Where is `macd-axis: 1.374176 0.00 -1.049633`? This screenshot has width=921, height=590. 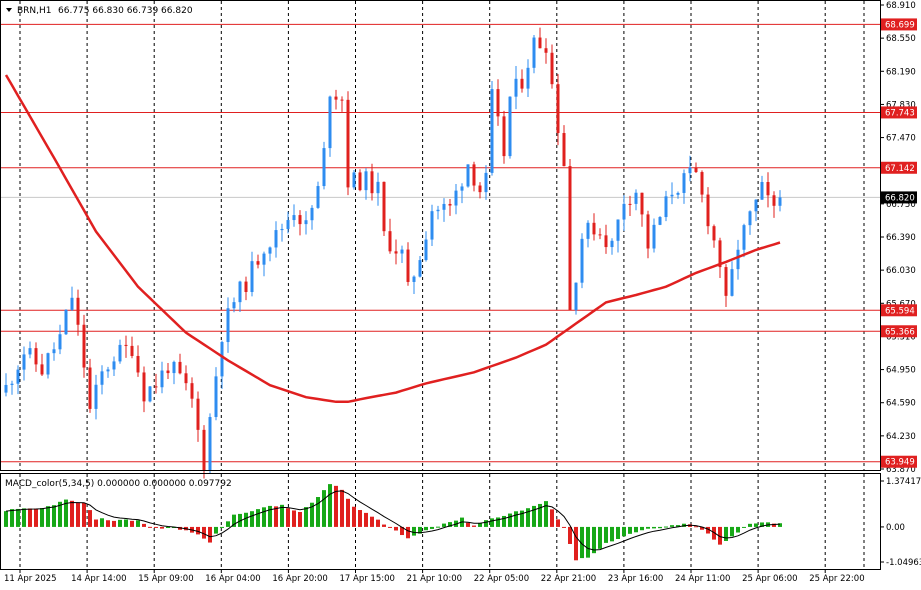
macd-axis: 1.374176 0.00 -1.049633 is located at coordinates (900, 522).